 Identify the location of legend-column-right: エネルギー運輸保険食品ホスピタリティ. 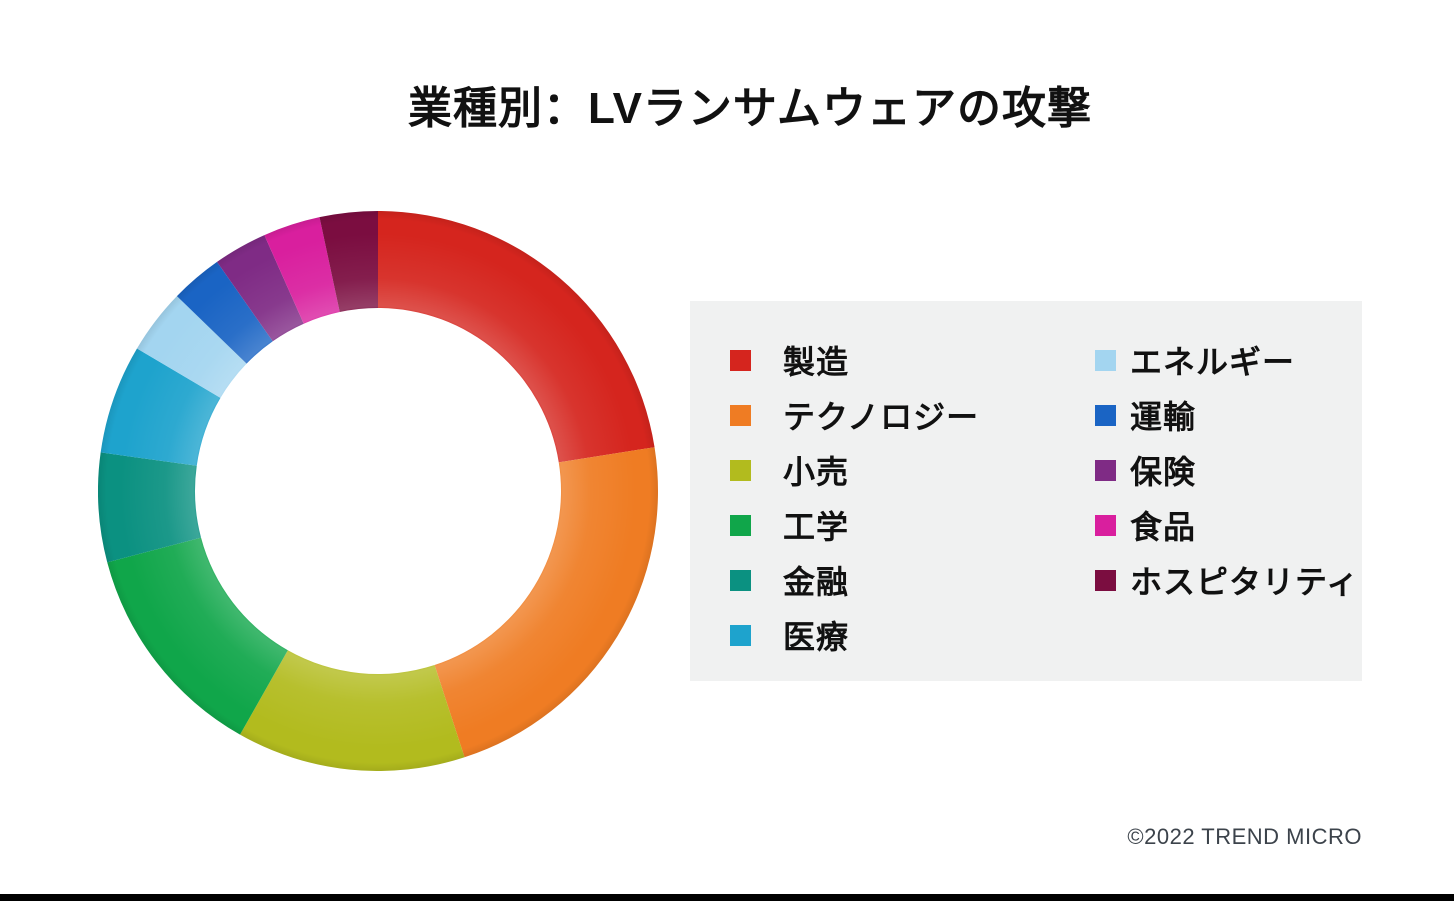
(1227, 471).